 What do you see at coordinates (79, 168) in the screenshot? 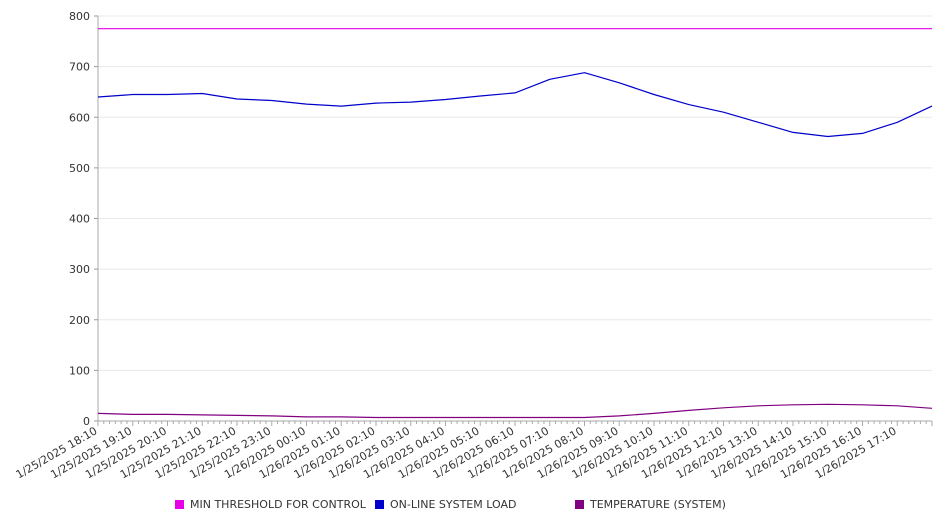
I see `y-tick-label: 500` at bounding box center [79, 168].